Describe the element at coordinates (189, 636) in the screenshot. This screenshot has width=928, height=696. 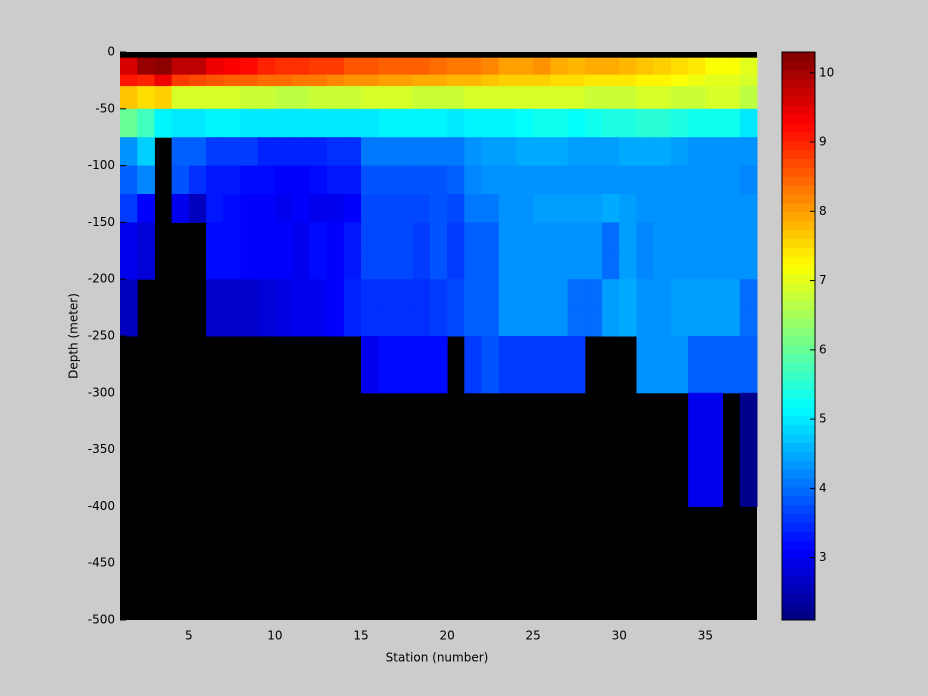
I see `x-tick-label: 5` at that location.